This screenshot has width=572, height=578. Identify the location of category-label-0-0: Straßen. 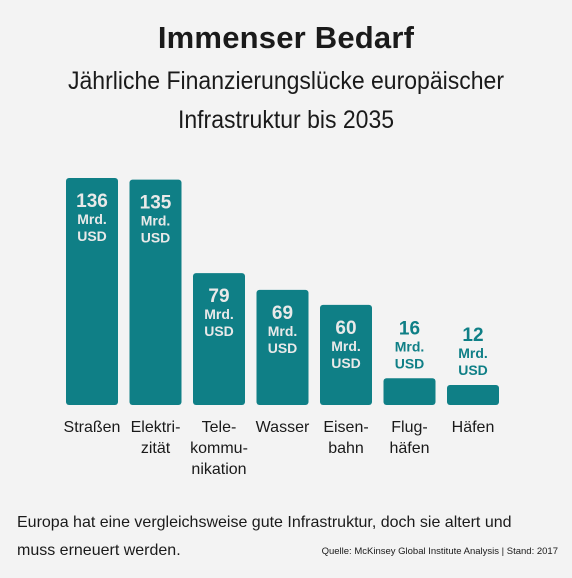
(92, 427).